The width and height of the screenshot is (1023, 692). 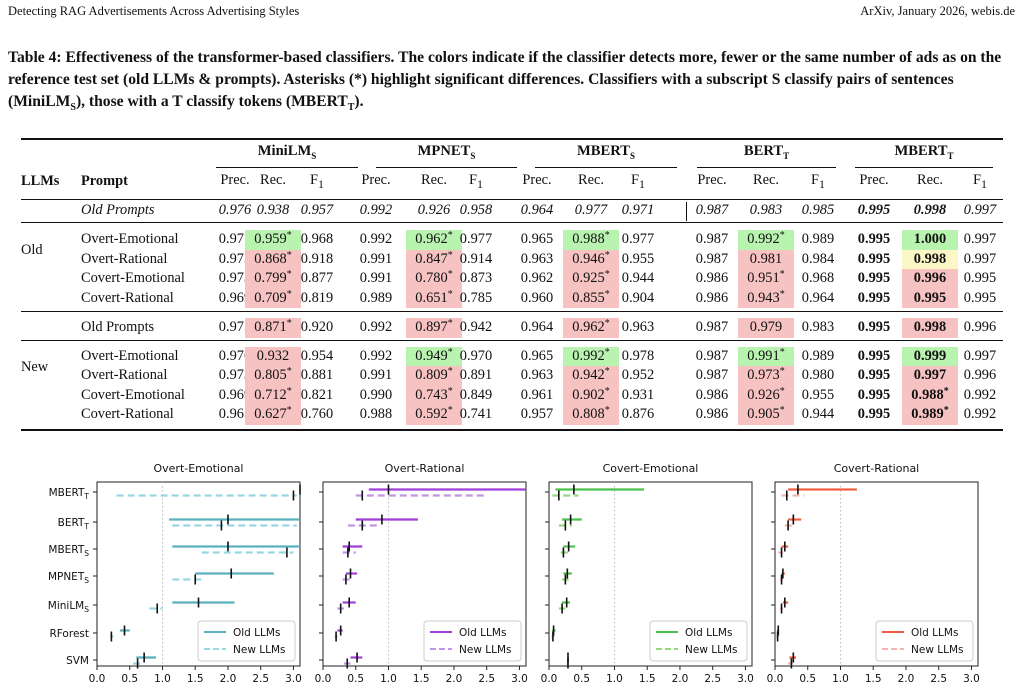 I want to click on value-text: 0.881, so click(x=317, y=375).